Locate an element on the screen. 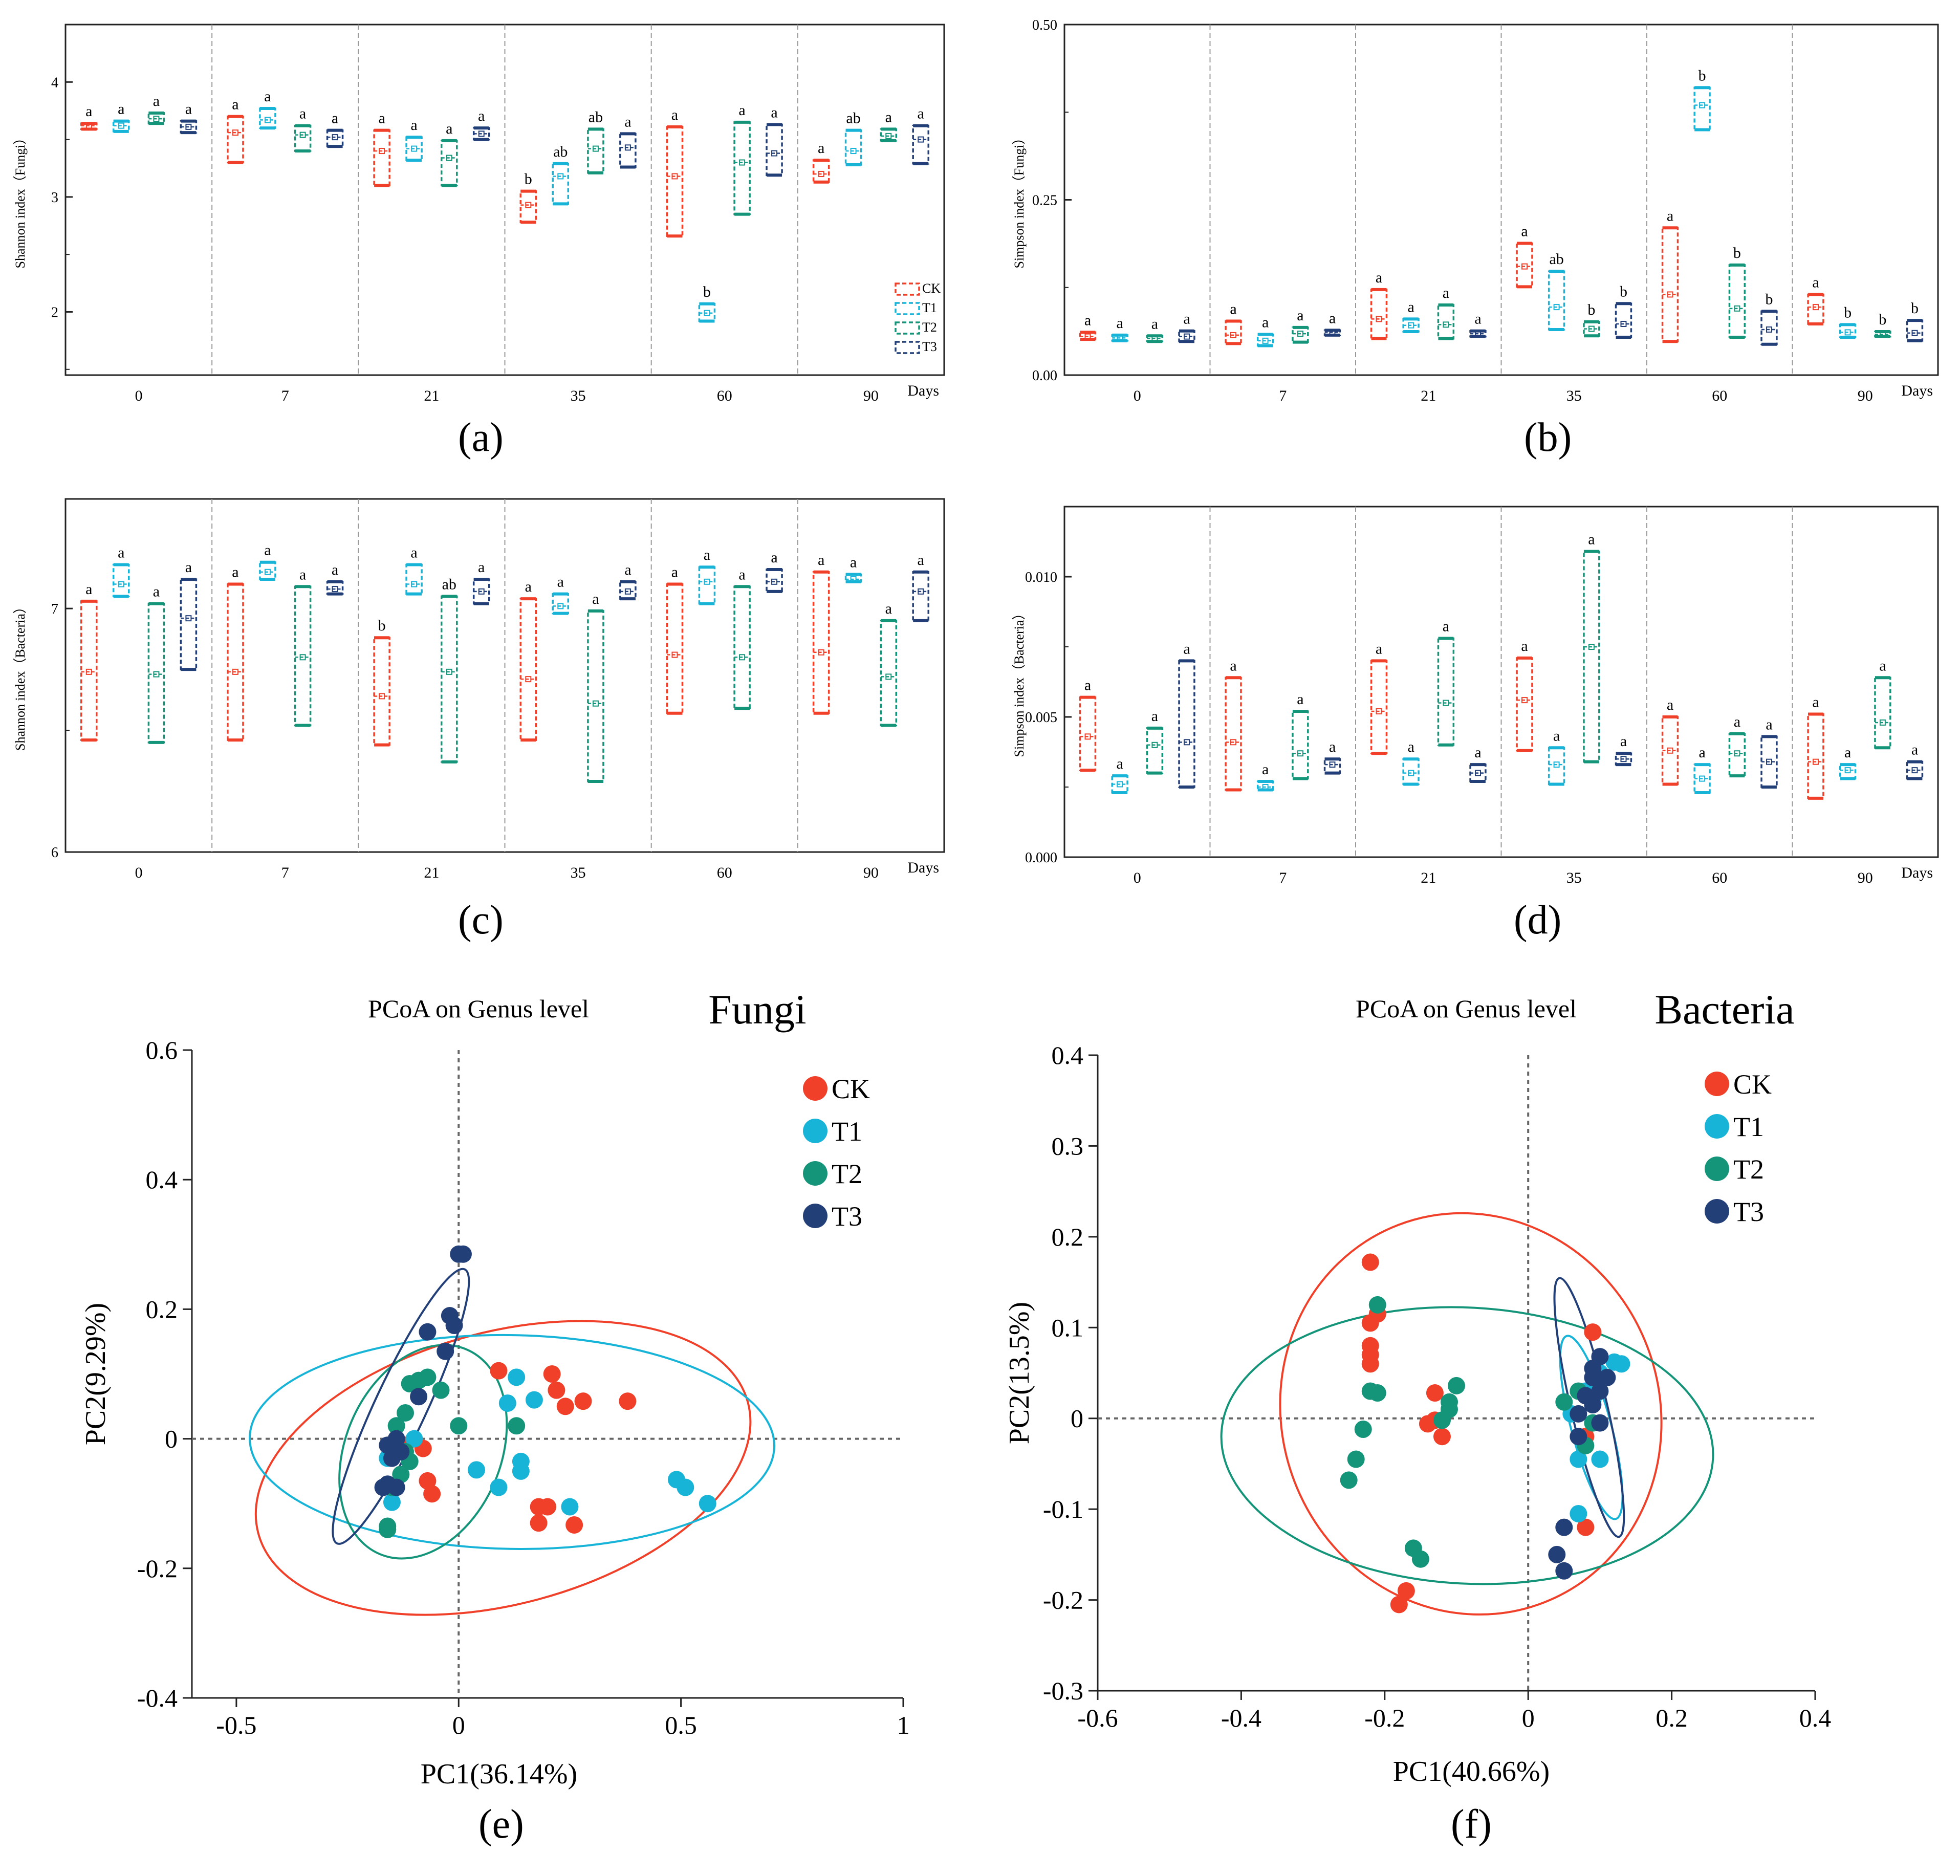 The width and height of the screenshot is (1960, 1876). box-d-day90-T1 is located at coordinates (1848, 772).